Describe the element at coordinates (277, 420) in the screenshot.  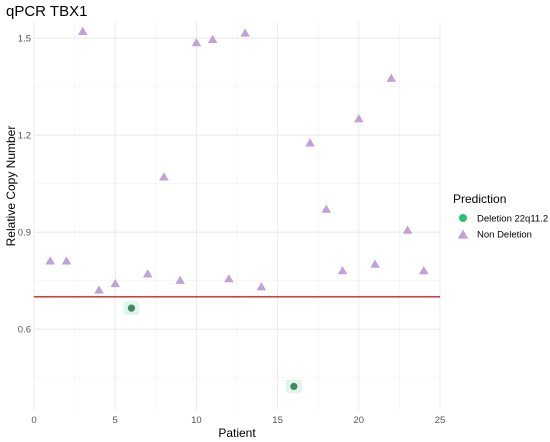
I see `x-tick-label: 15` at that location.